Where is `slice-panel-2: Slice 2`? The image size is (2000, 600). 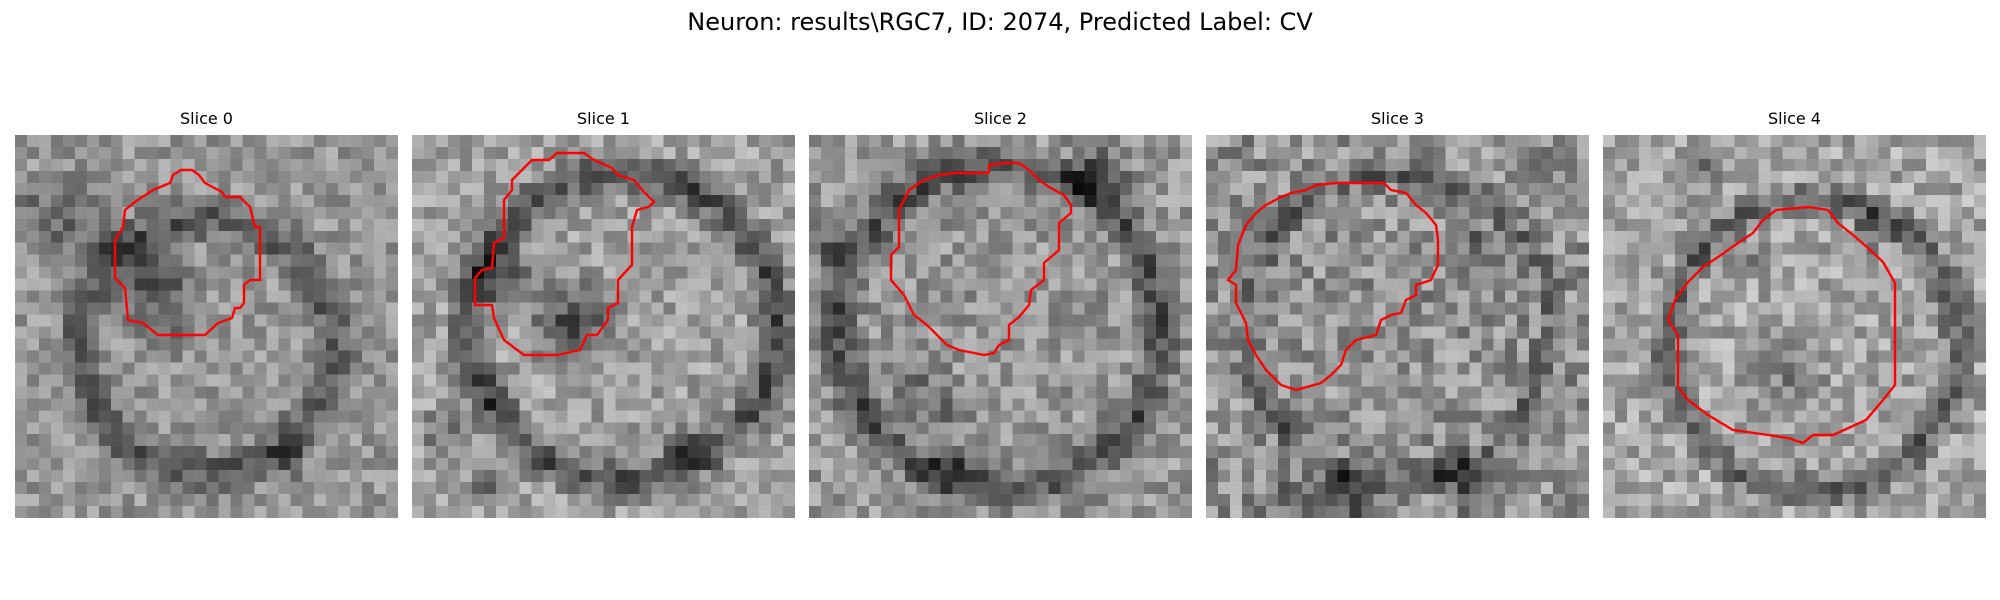
slice-panel-2: Slice 2 is located at coordinates (1000, 313).